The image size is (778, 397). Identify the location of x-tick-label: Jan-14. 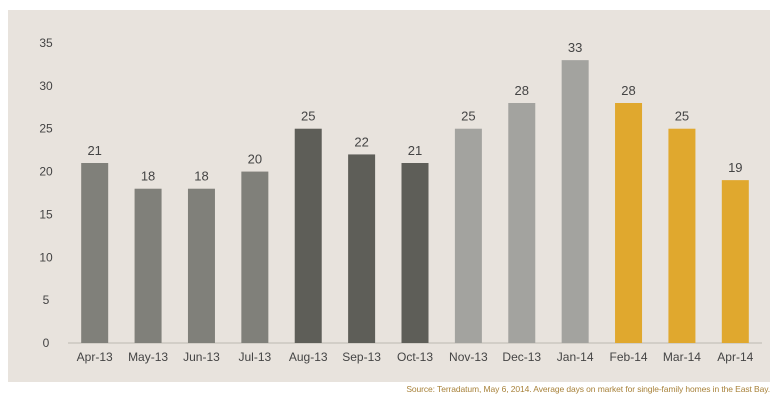
(575, 357).